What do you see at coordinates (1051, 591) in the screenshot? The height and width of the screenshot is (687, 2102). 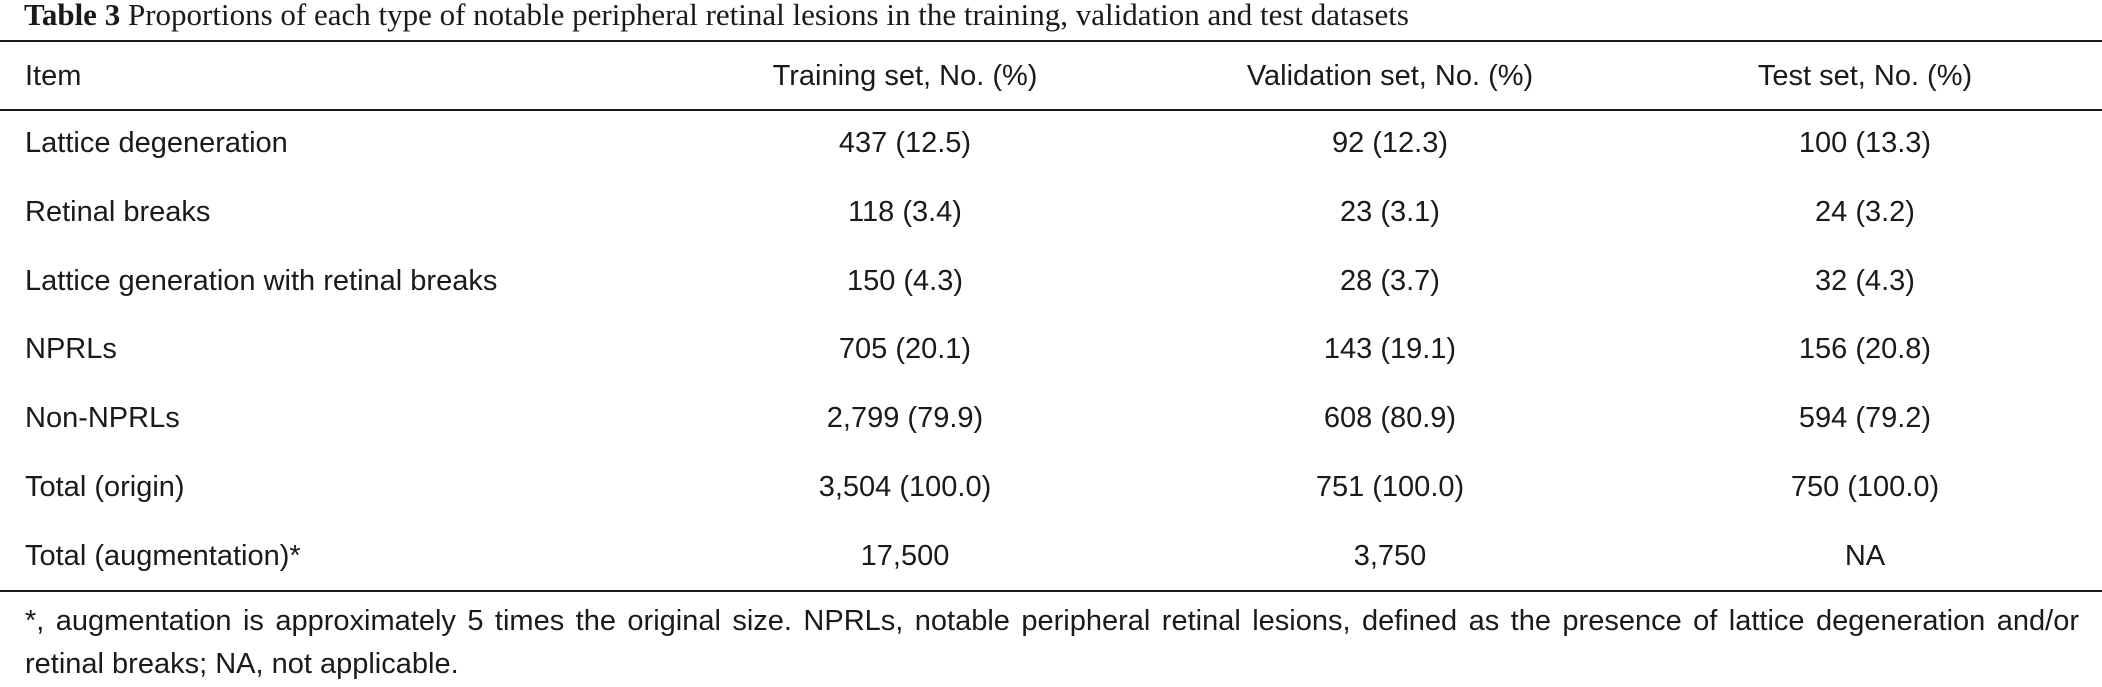 I see `table-bottom-rule` at bounding box center [1051, 591].